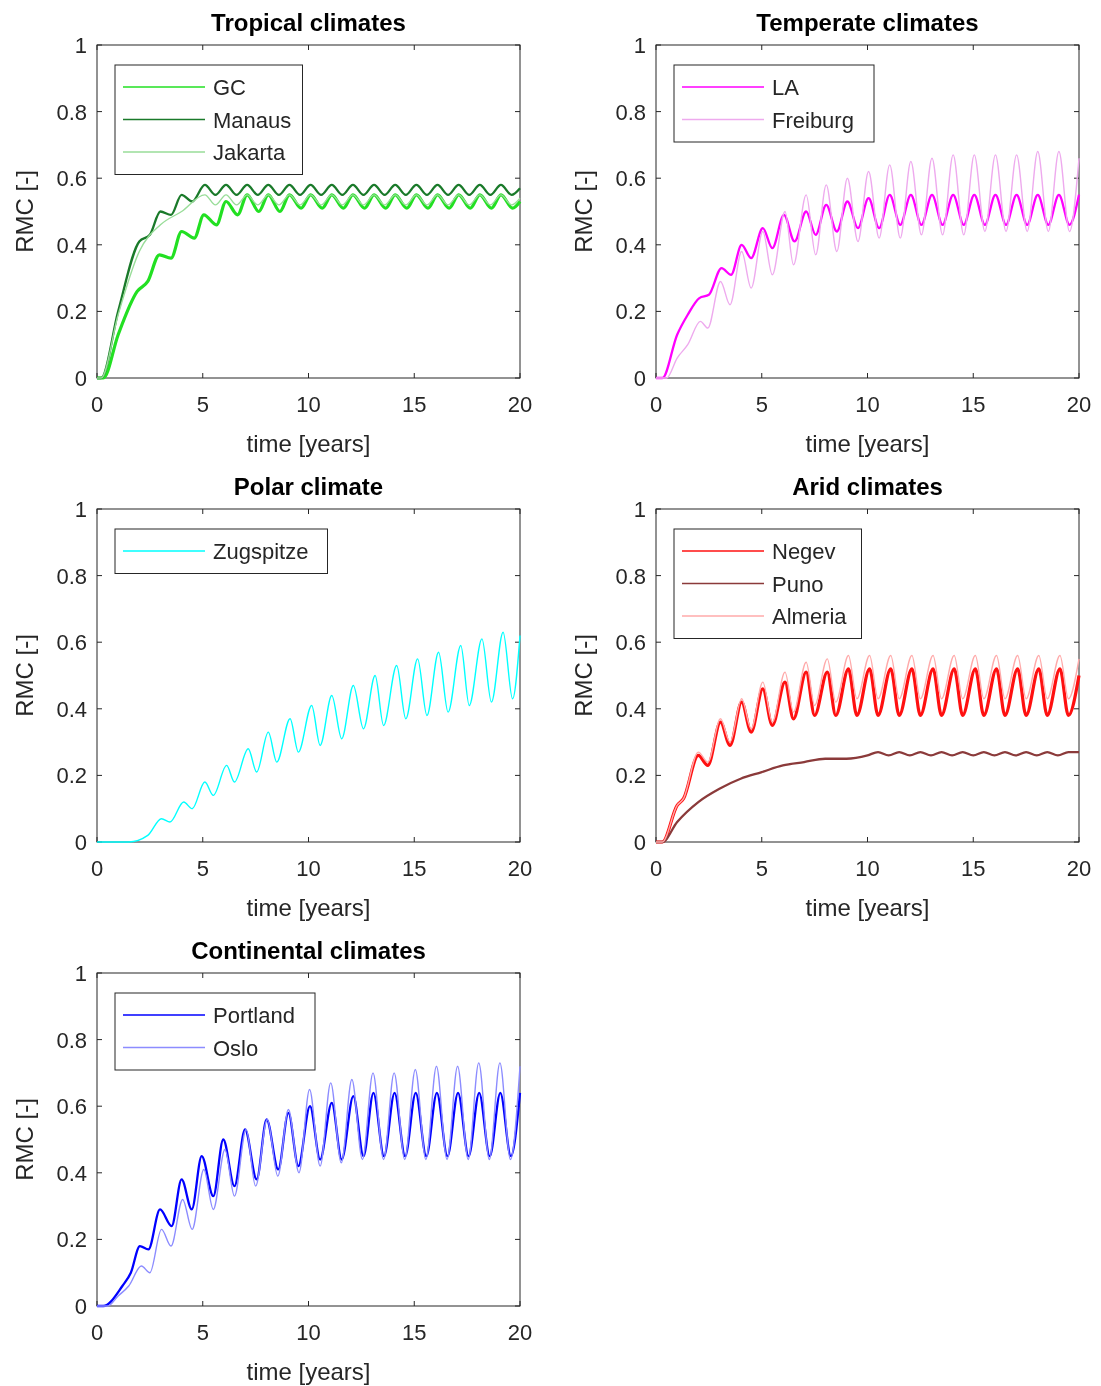 The width and height of the screenshot is (1101, 1386). I want to click on legend-label: Manaus, so click(252, 120).